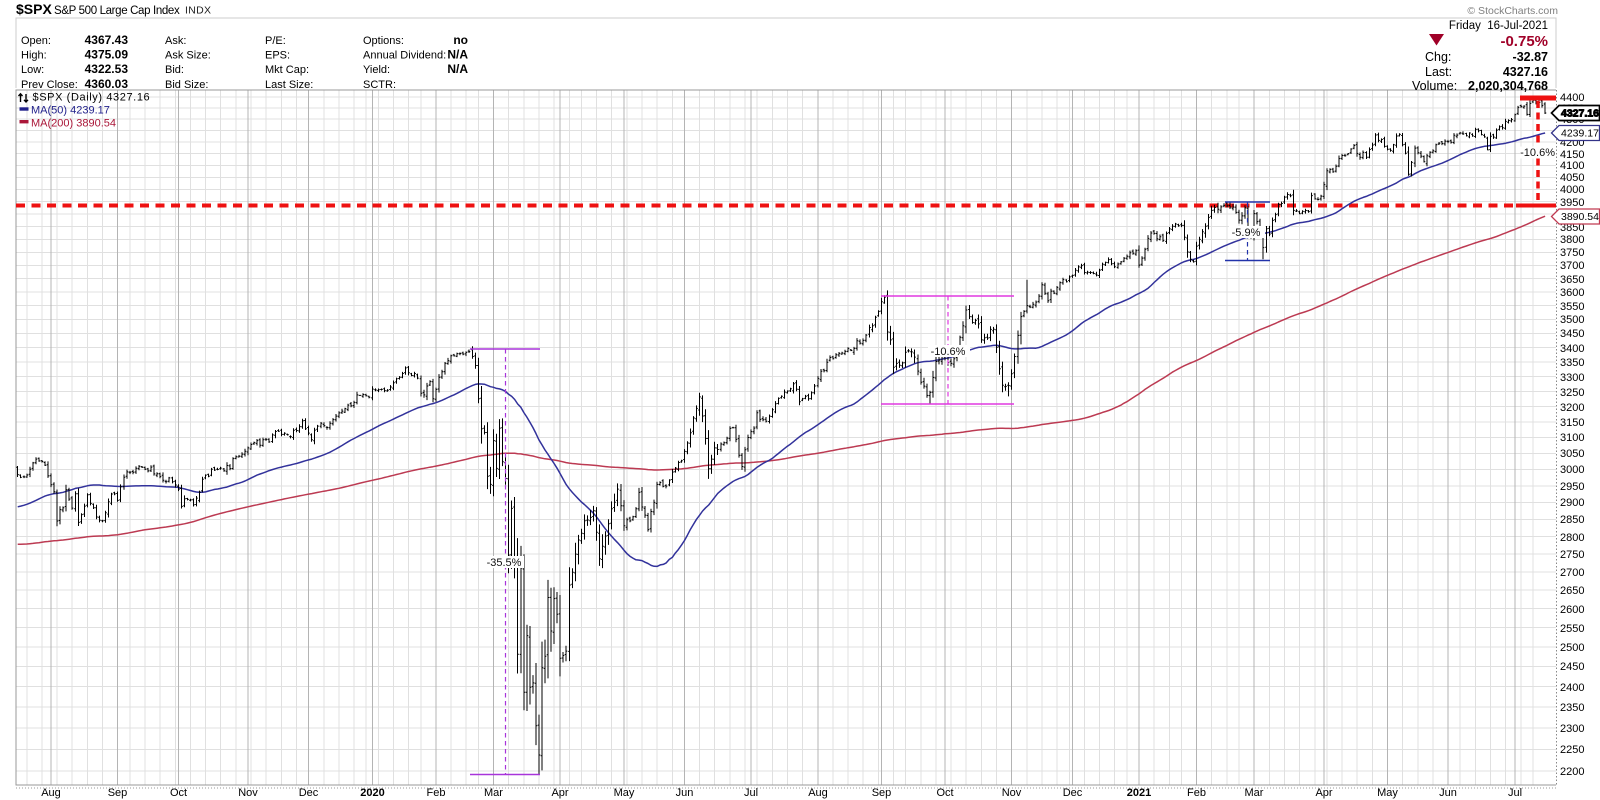  What do you see at coordinates (1572, 729) in the screenshot?
I see `svg-text: 2300` at bounding box center [1572, 729].